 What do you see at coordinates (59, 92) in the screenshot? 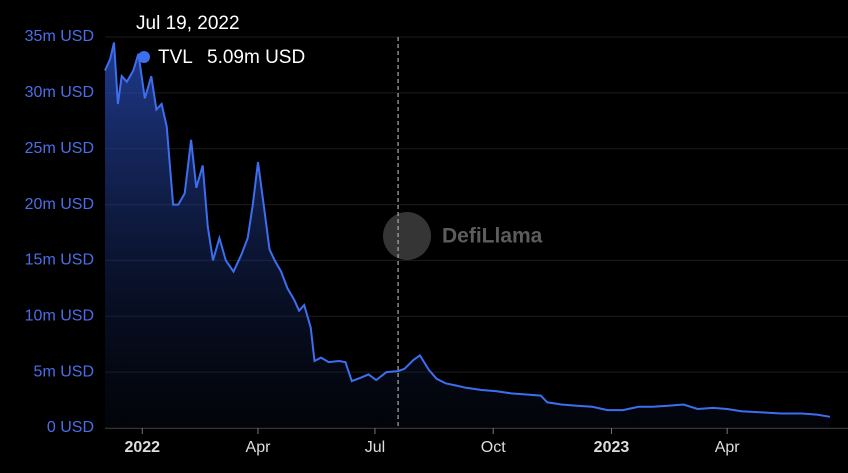
I see `y-tick-label: 30m USD` at bounding box center [59, 92].